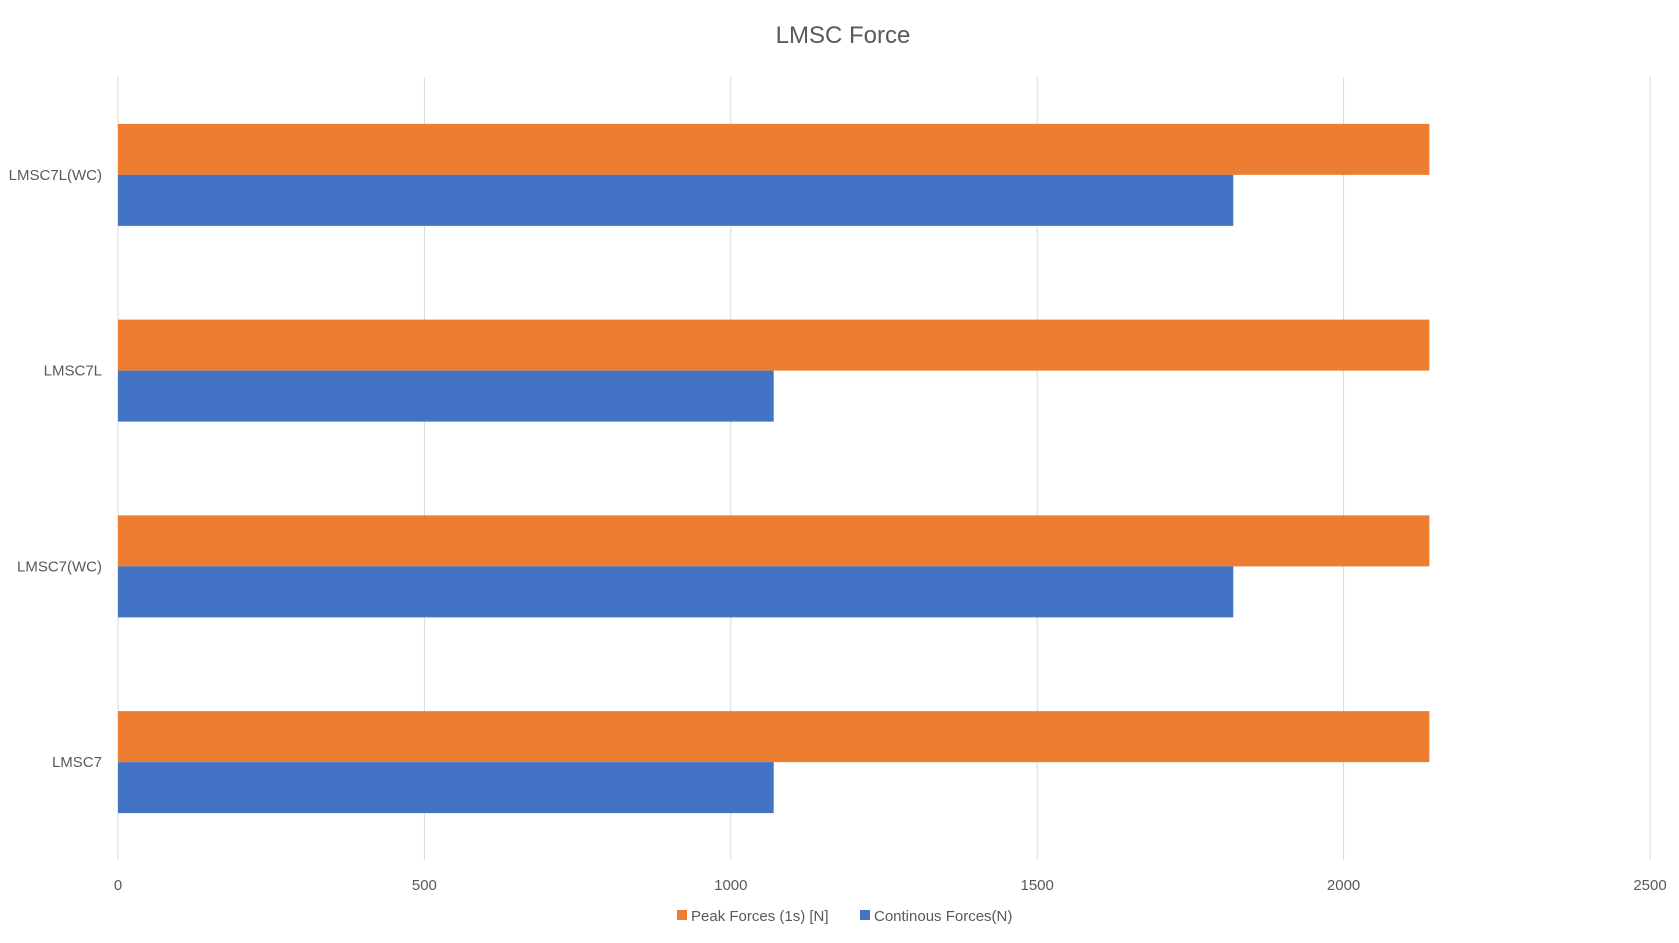 The width and height of the screenshot is (1679, 943). I want to click on bar-continuous-lmsc7l, so click(446, 396).